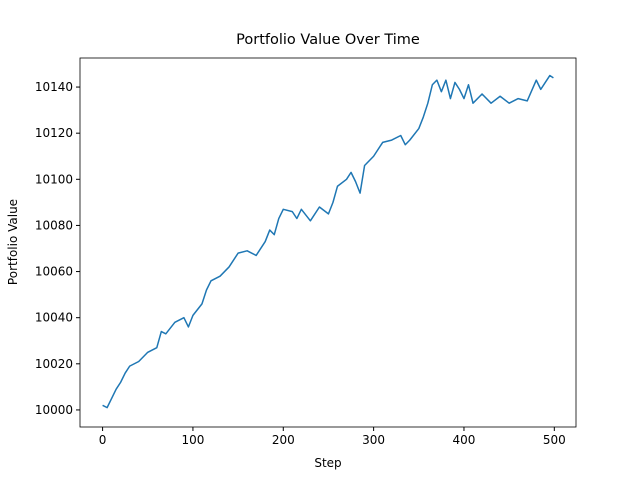 This screenshot has height=484, width=640. Describe the element at coordinates (54, 272) in the screenshot. I see `y-tick-label: 10060` at that location.